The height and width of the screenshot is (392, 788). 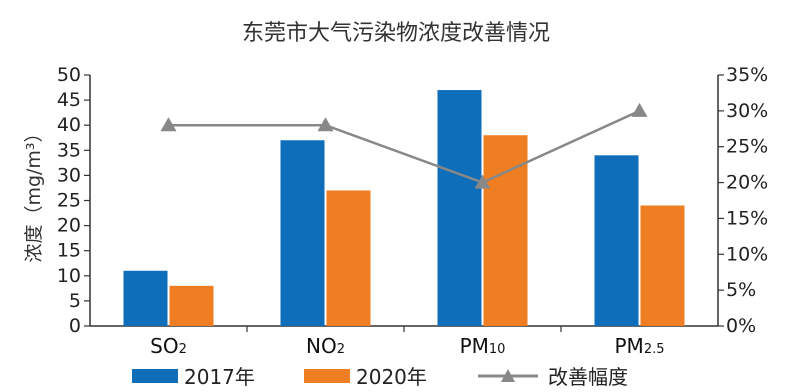 I want to click on y2-tick-label: 25%, so click(x=747, y=147).